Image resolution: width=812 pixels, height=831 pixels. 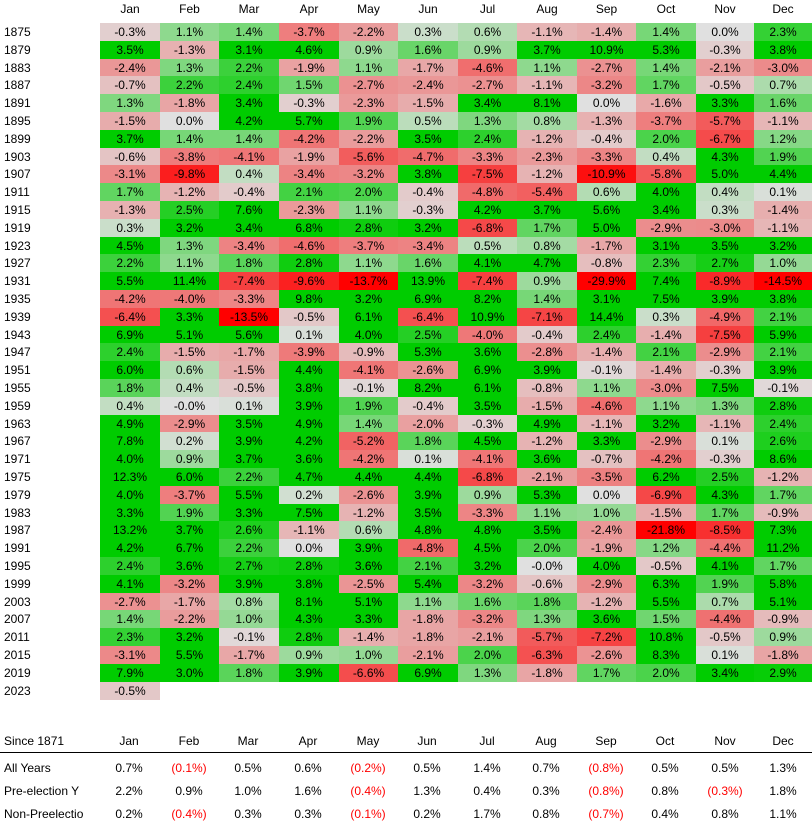 I want to click on heatmap-cell: 5.3%, so click(x=666, y=50).